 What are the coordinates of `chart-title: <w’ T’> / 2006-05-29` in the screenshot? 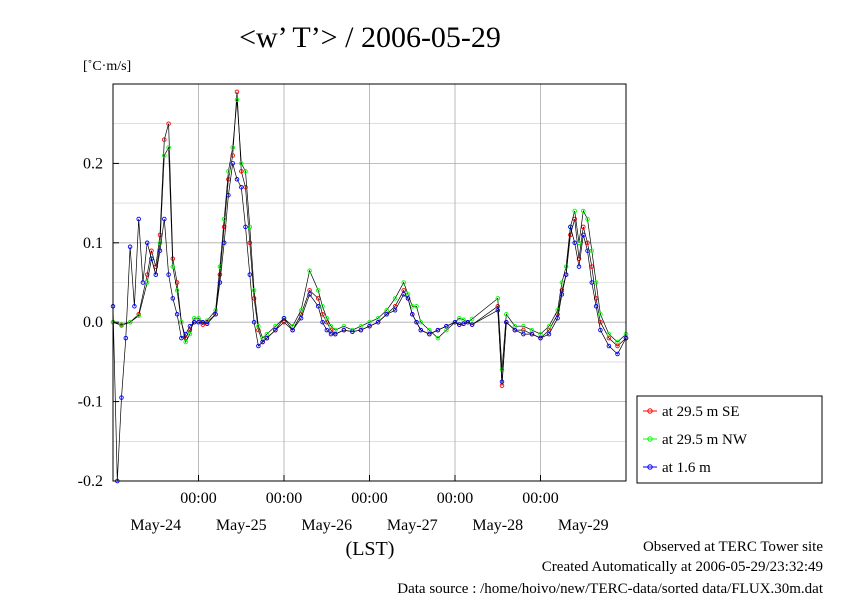 It's located at (370, 37).